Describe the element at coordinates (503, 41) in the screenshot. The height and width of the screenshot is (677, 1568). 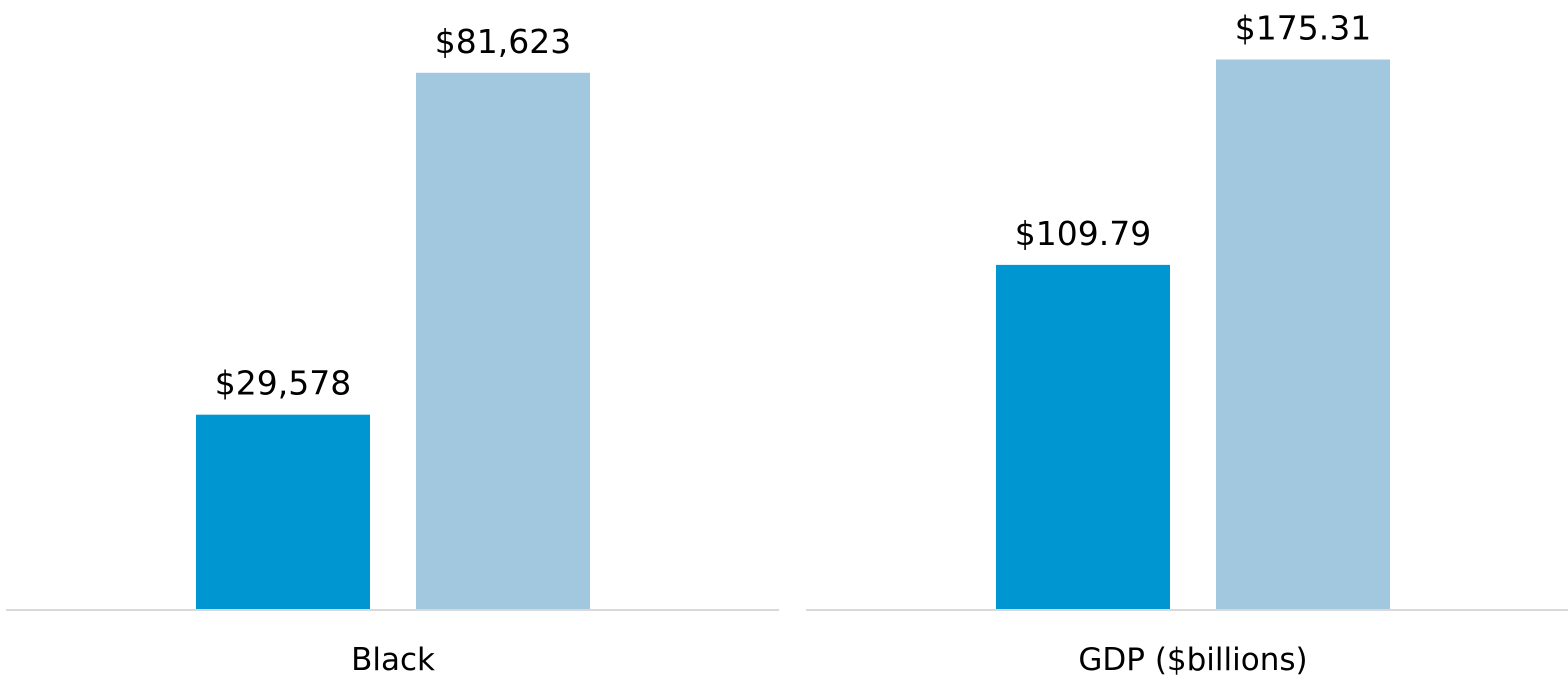
I see `value-label: $81,623` at that location.